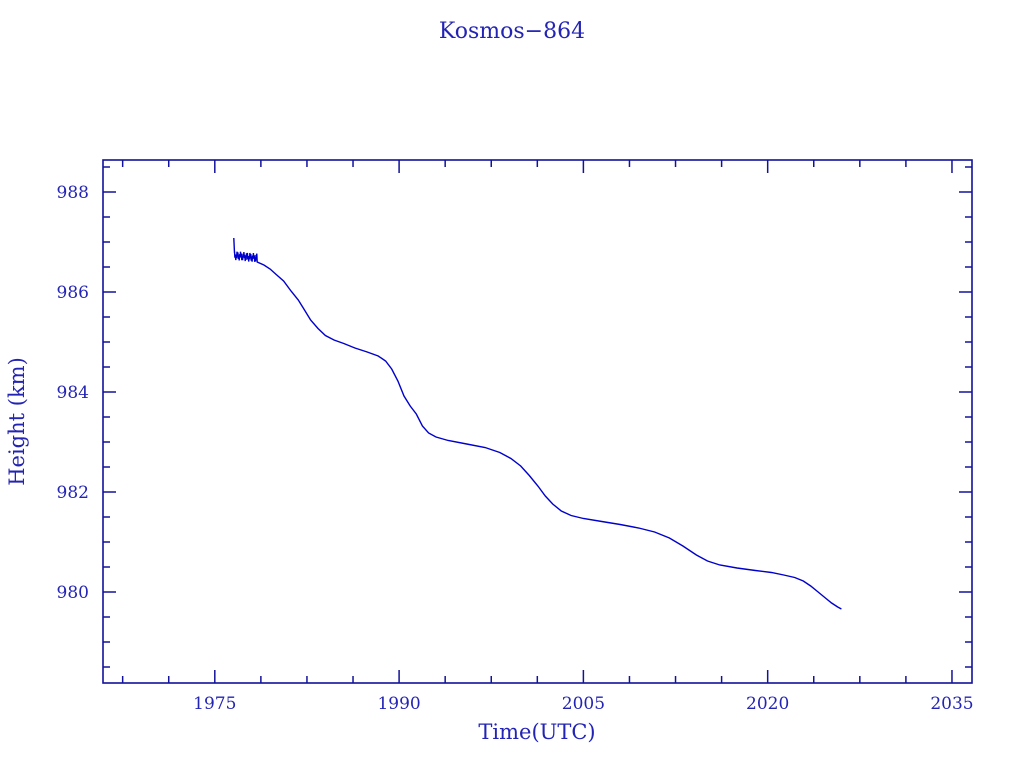 The height and width of the screenshot is (768, 1024). I want to click on x-tick-label: 2020, so click(767, 704).